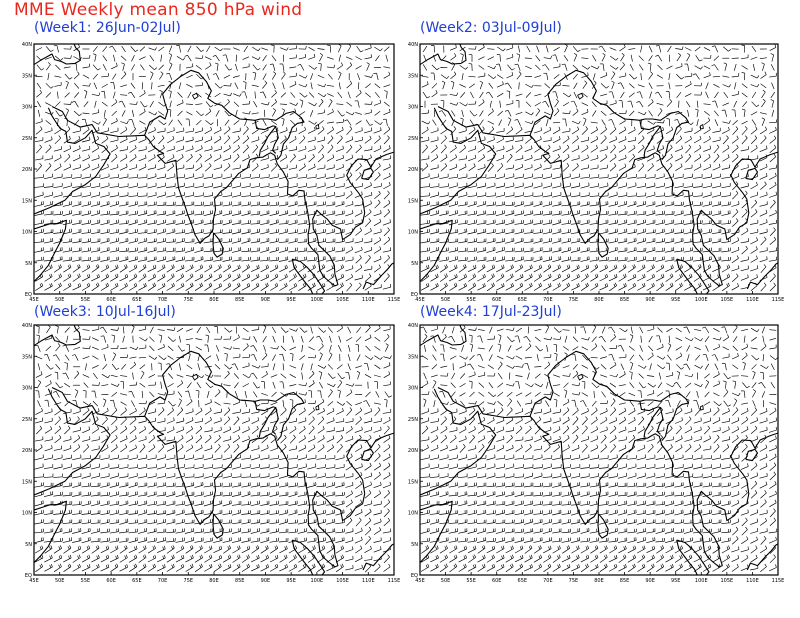 This screenshot has height=618, width=800. I want to click on y-tick-label: 15N, so click(413, 201).